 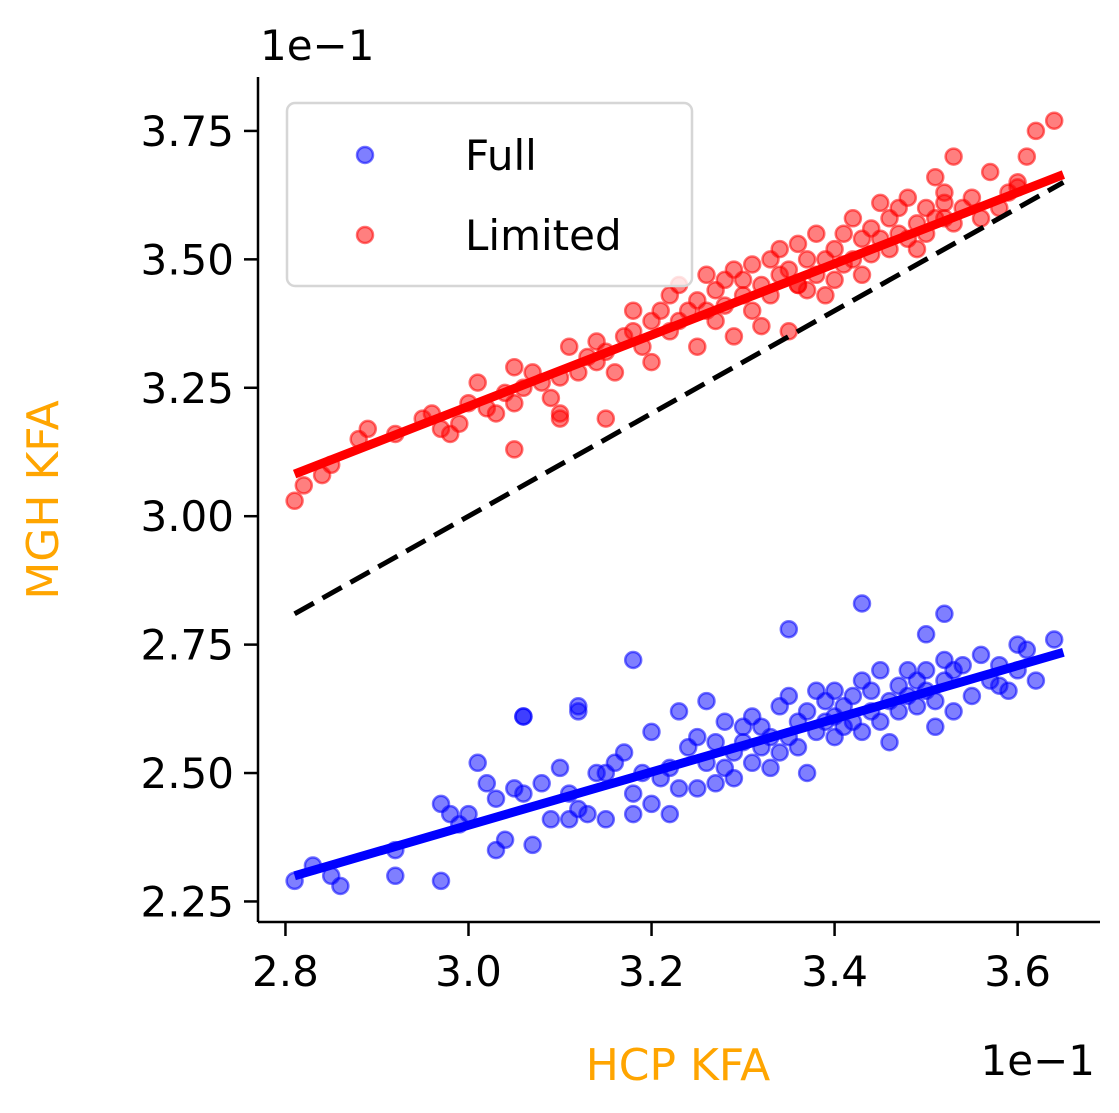 I want to click on y-tick-label: 2.50, so click(x=187, y=773).